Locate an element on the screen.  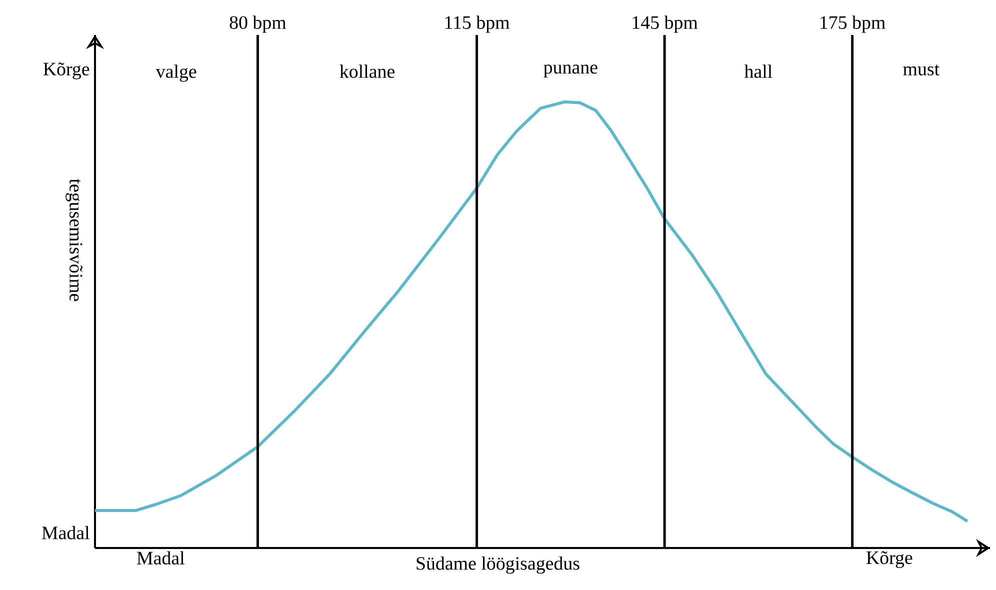
annotation: punane is located at coordinates (571, 71).